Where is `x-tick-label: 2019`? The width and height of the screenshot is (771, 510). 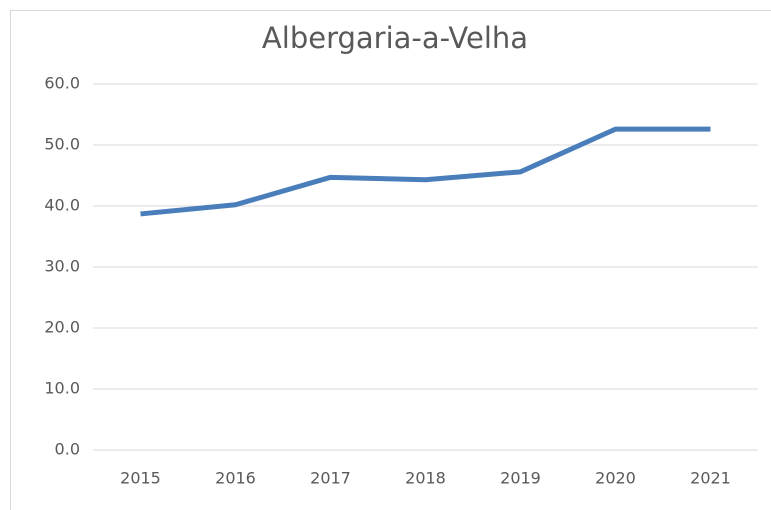 x-tick-label: 2019 is located at coordinates (520, 478).